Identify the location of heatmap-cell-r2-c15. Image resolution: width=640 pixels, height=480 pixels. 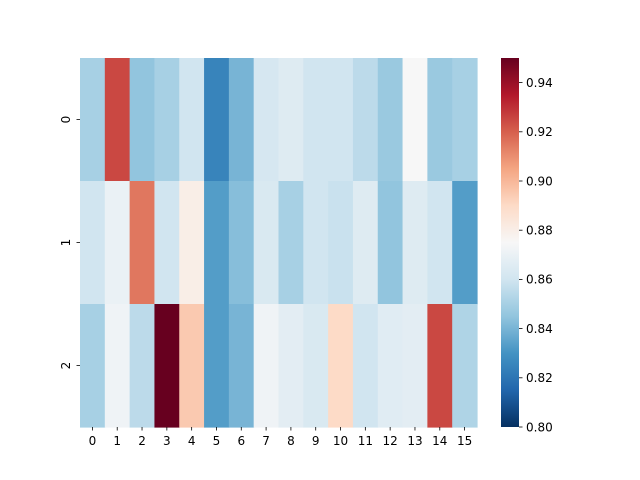
(465, 366).